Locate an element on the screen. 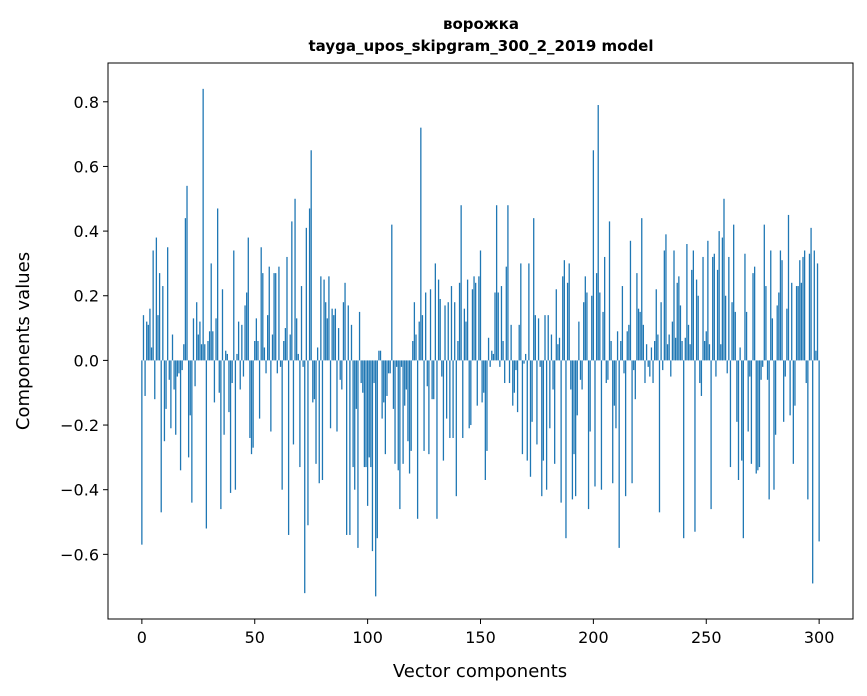 The width and height of the screenshot is (867, 696). chart-title-line1: ворожка is located at coordinates (481, 24).